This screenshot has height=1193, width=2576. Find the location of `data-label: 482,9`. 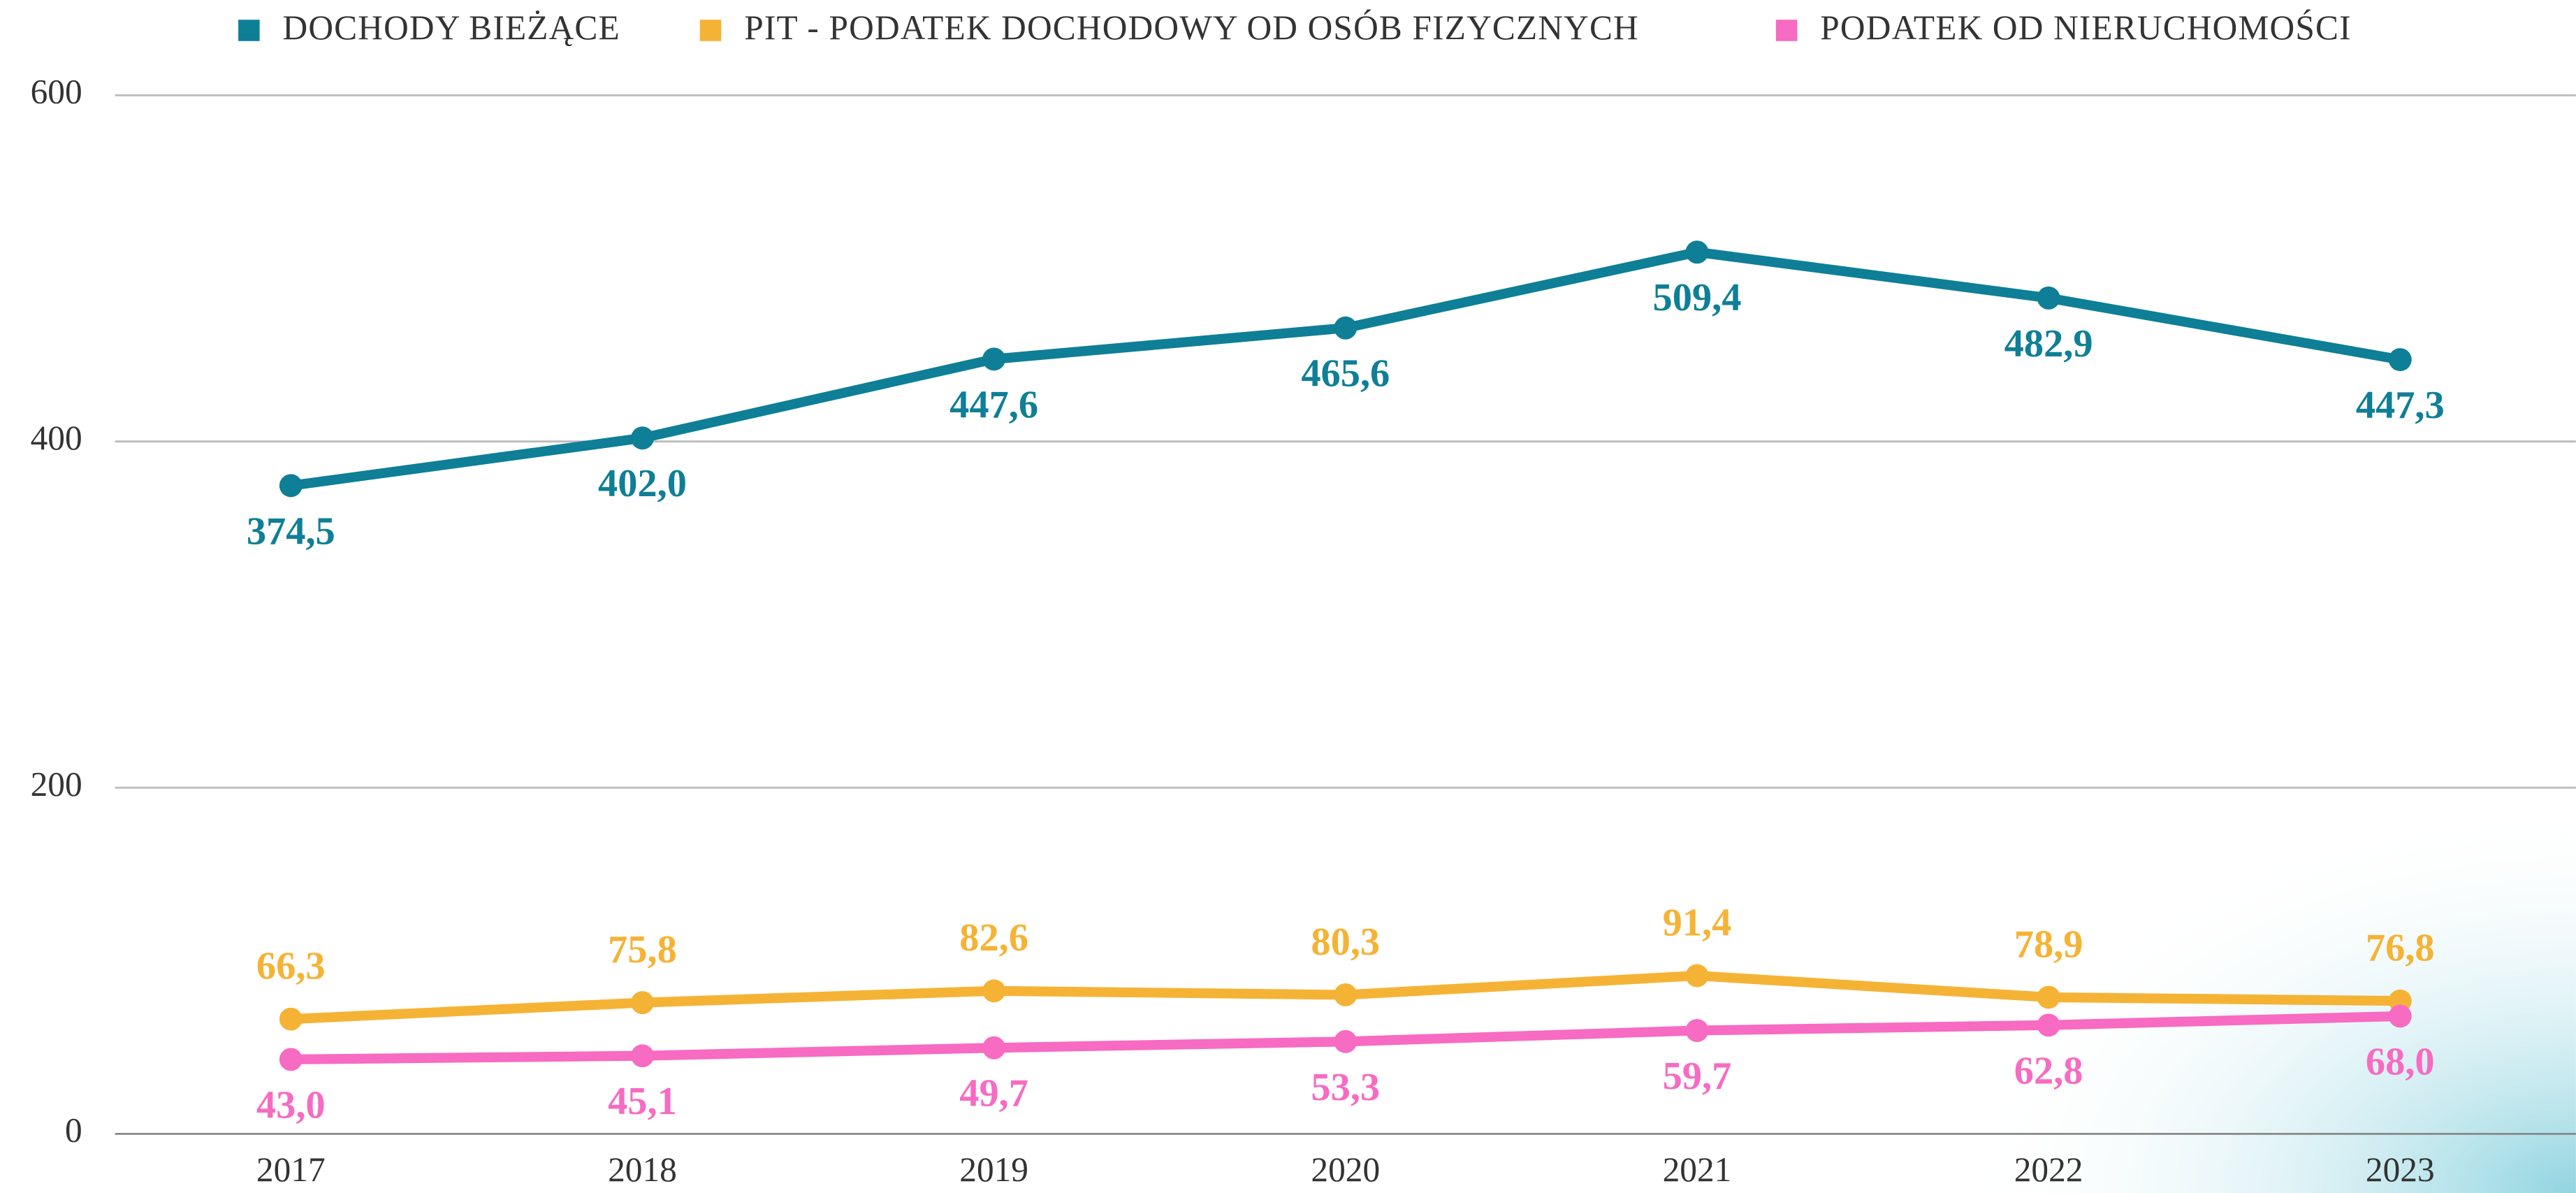

data-label: 482,9 is located at coordinates (2048, 344).